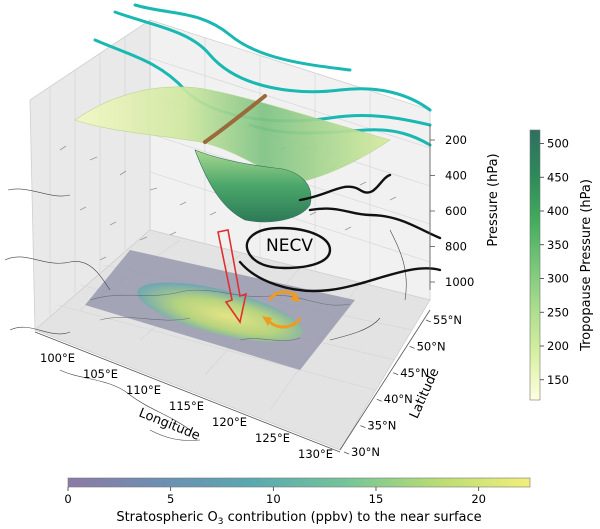 Image resolution: width=600 pixels, height=529 pixels. Describe the element at coordinates (381, 426) in the screenshot. I see `latitude-tick-label: 35°N` at that location.